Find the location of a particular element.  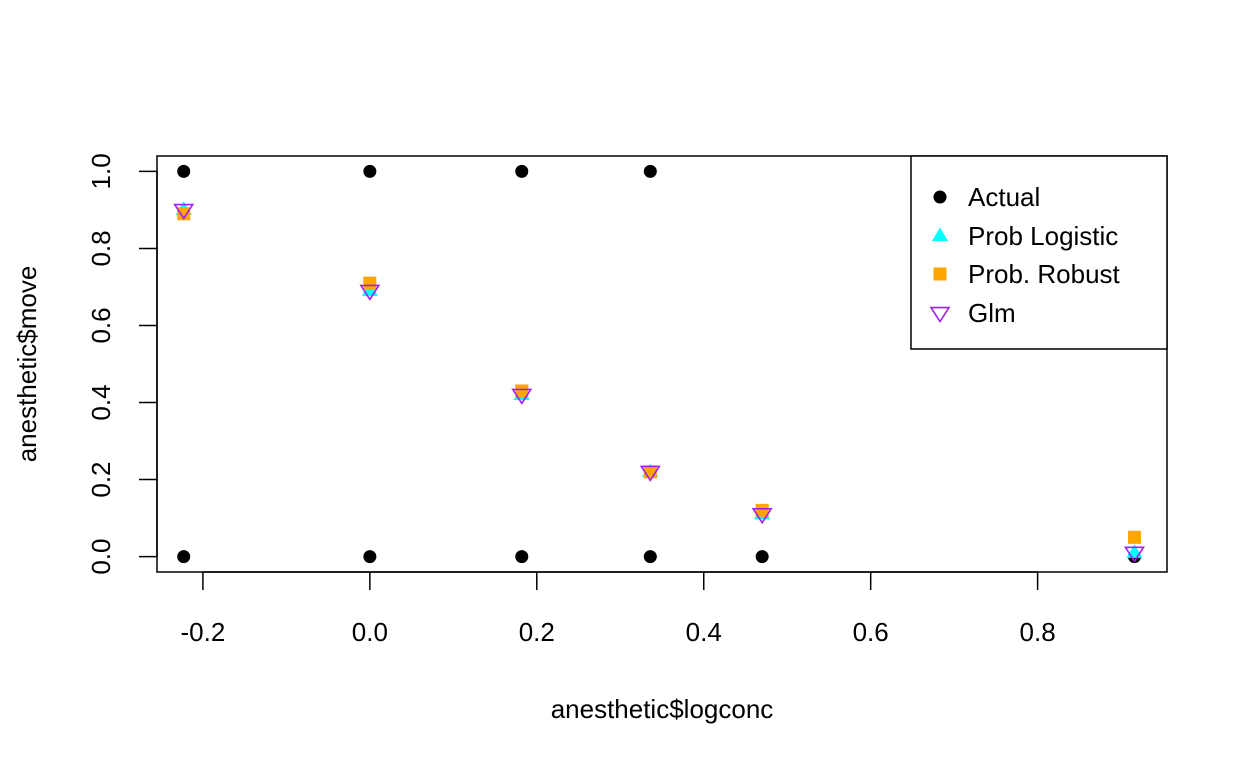

x-tick-label: 0.0 is located at coordinates (370, 632).